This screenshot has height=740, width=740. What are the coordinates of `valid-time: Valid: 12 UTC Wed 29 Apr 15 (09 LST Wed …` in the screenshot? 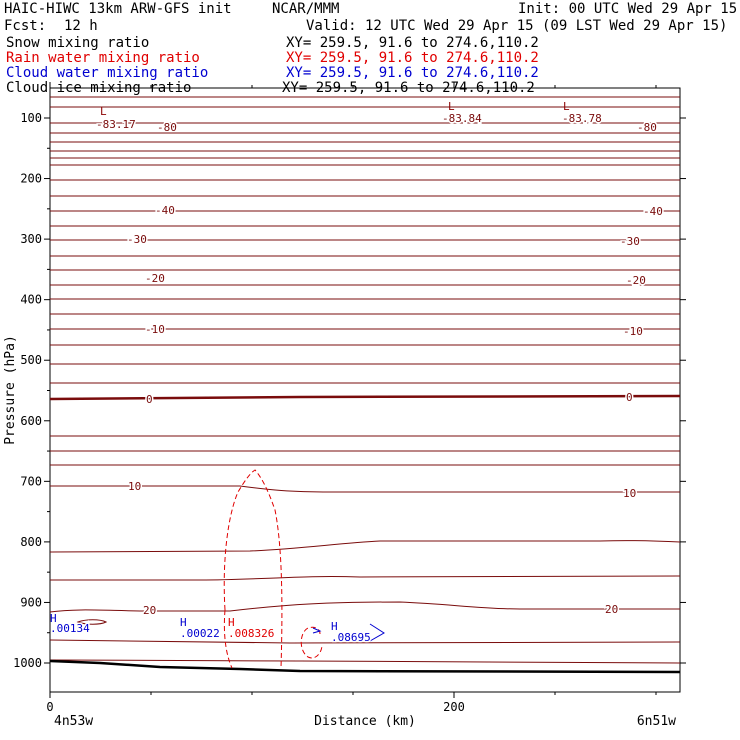 It's located at (517, 26).